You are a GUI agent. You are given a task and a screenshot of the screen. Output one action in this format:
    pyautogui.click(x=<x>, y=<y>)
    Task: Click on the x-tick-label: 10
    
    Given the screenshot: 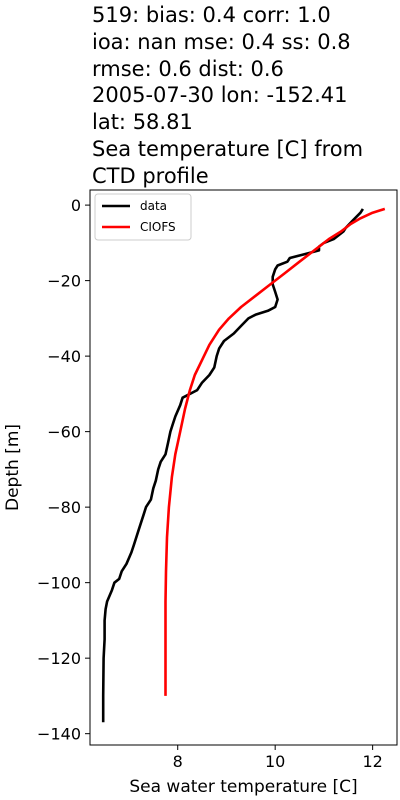 What is the action you would take?
    pyautogui.click(x=275, y=761)
    